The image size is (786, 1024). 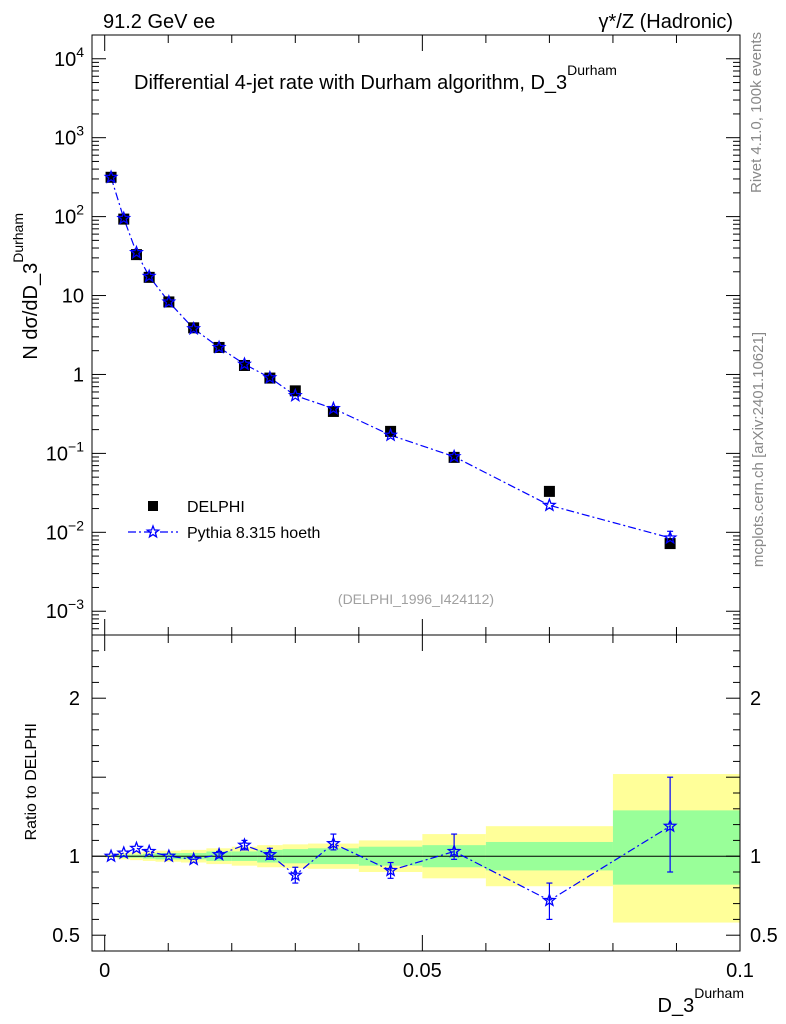 I want to click on y-tick-label: 10⁴, so click(x=69, y=57).